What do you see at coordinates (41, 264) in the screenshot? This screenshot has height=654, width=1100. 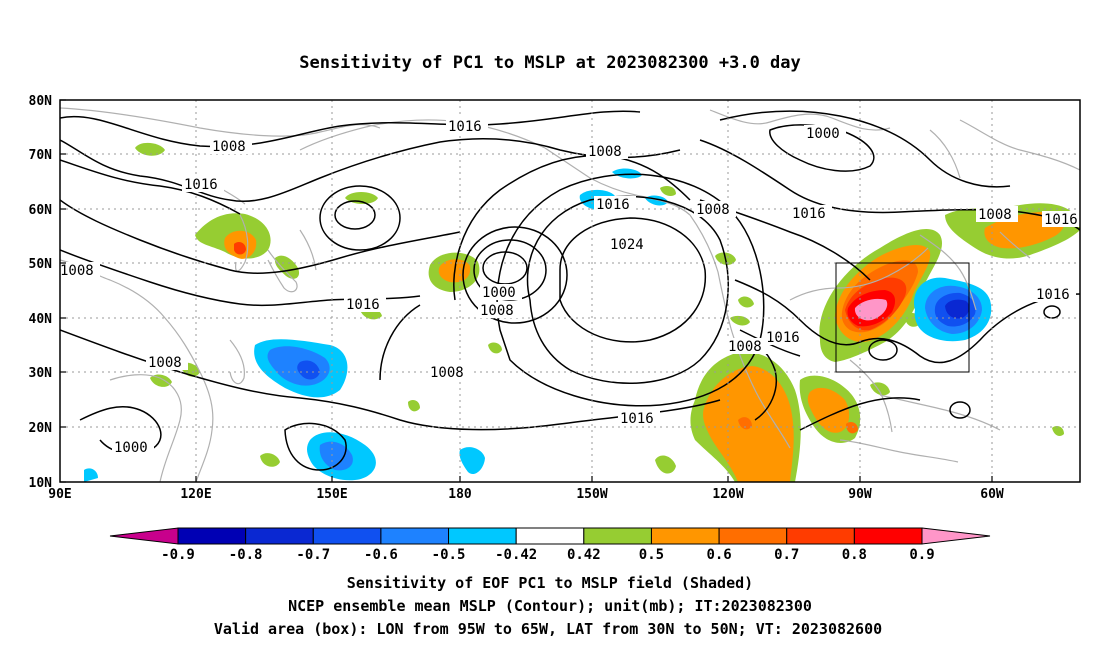 I see `lat-label: 50N` at bounding box center [41, 264].